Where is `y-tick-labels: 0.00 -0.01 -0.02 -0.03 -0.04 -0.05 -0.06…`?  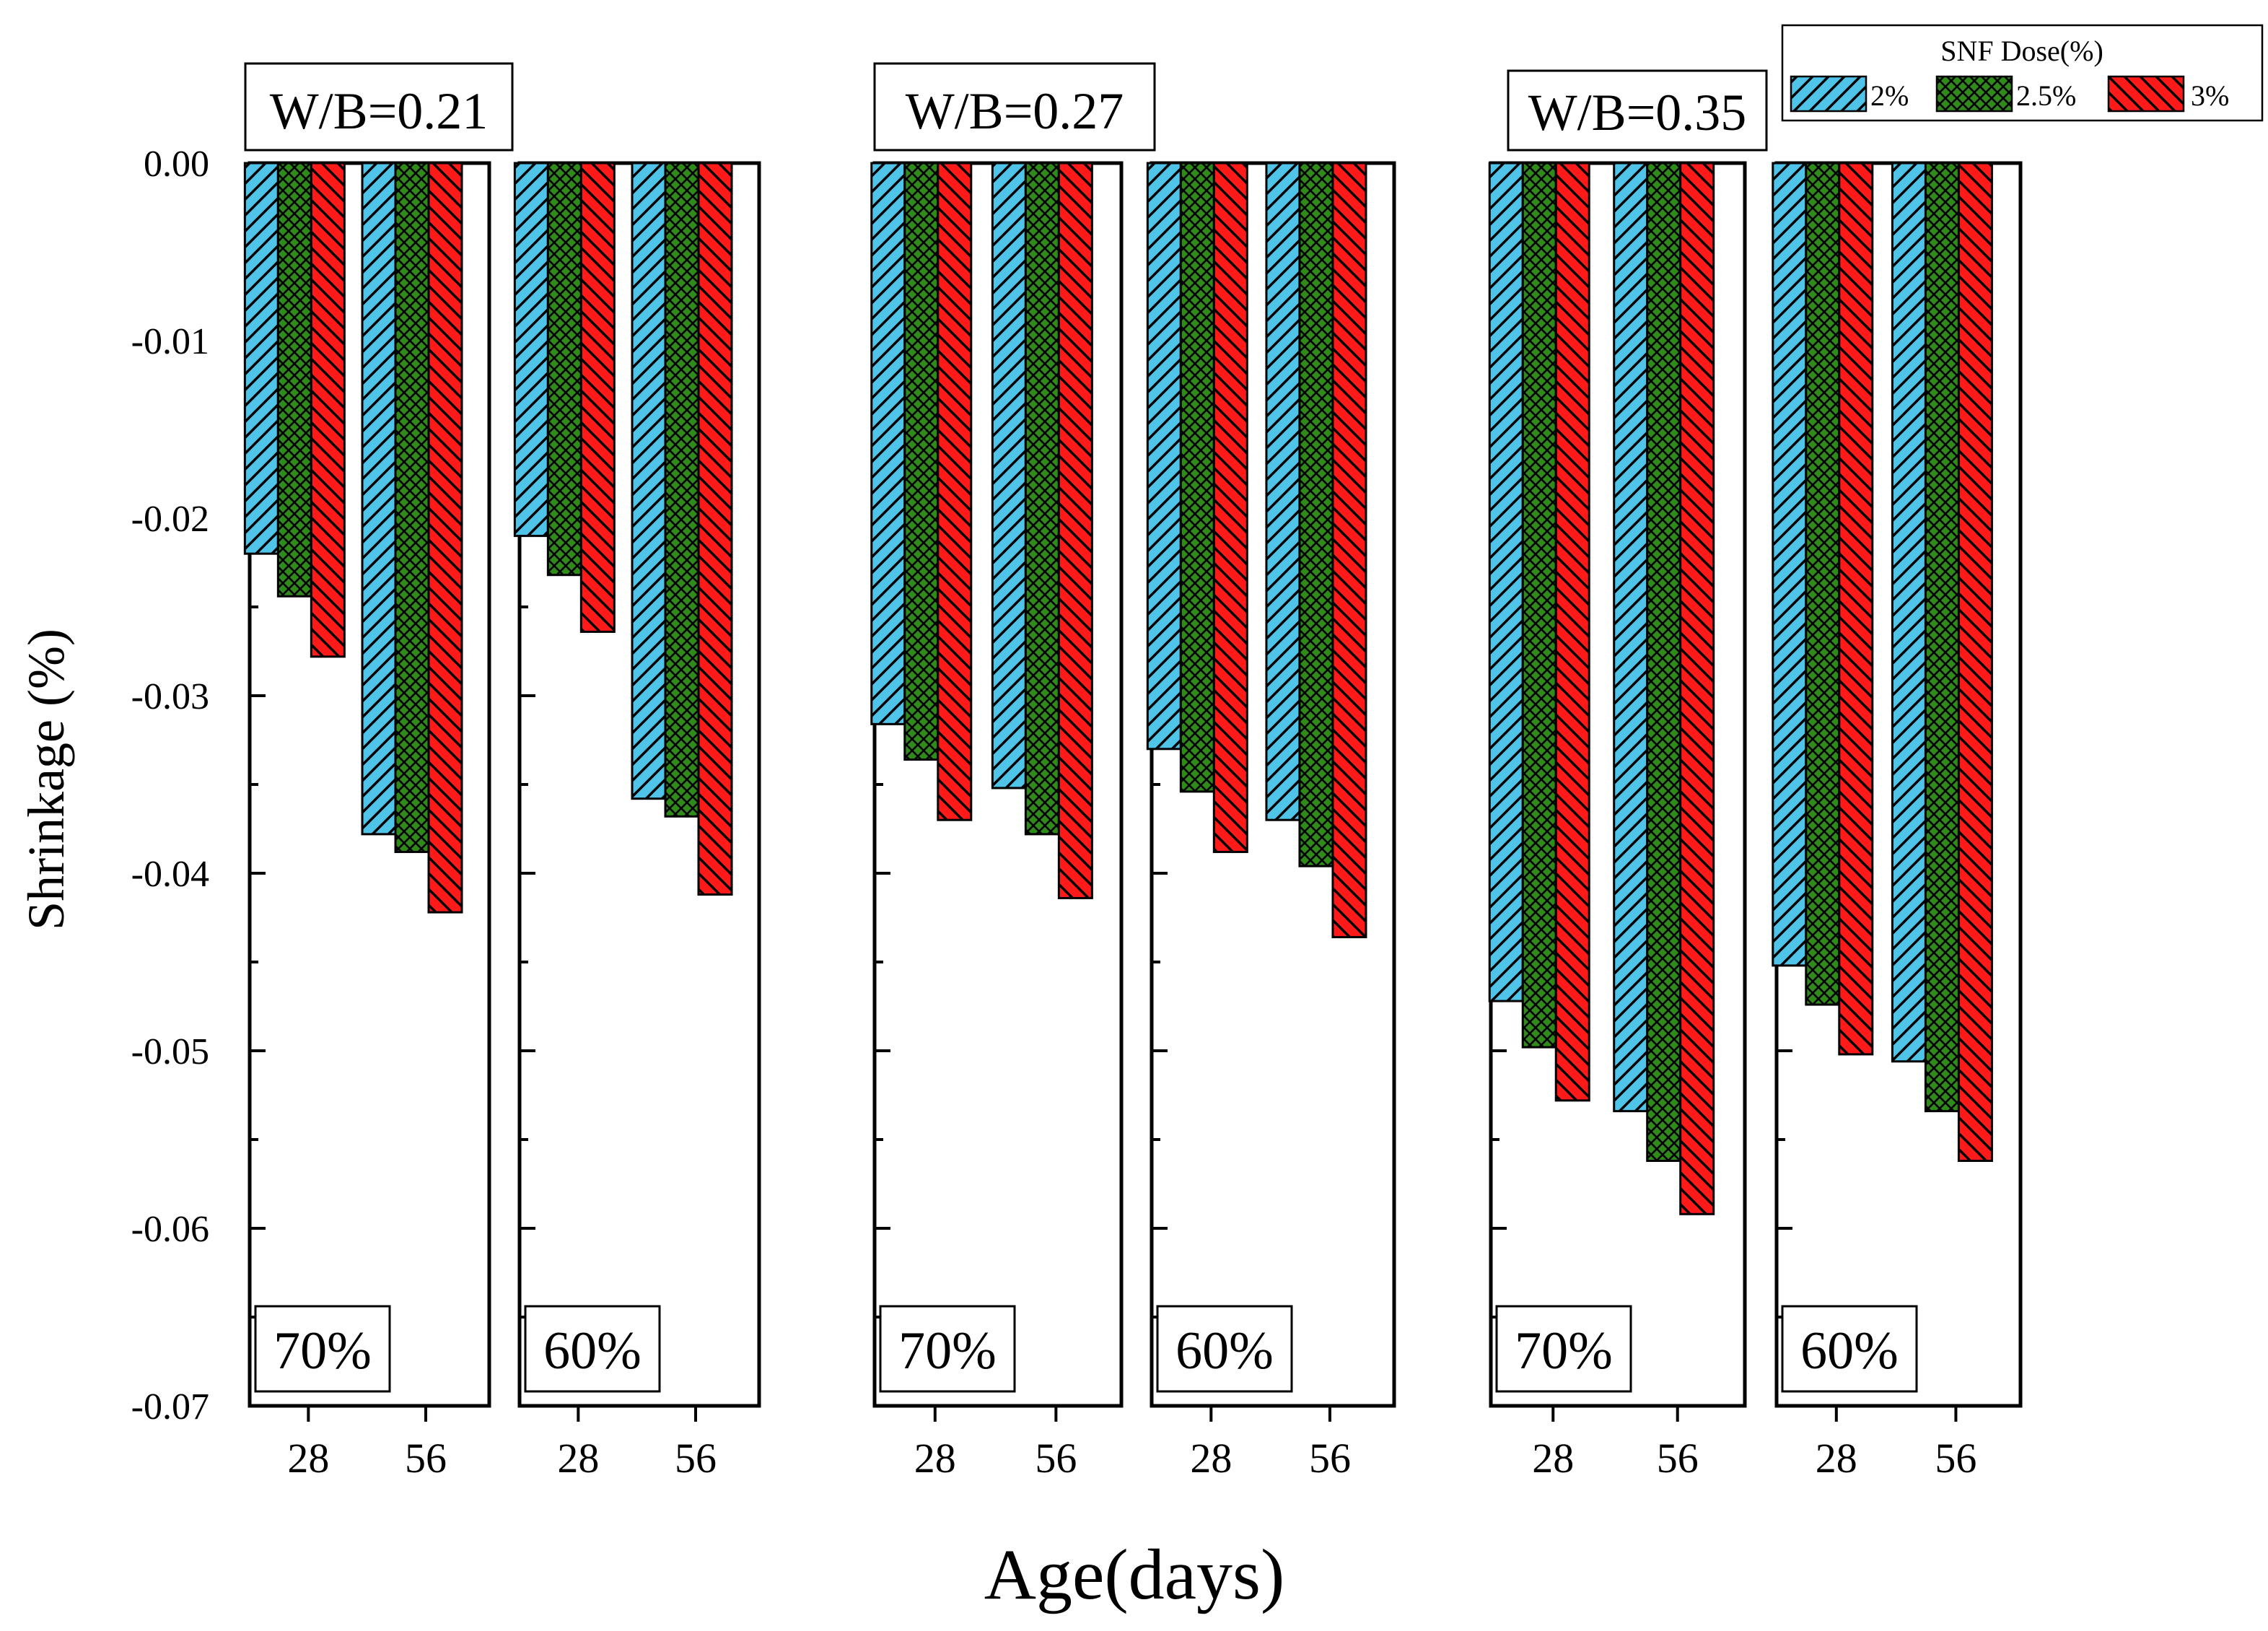
y-tick-labels: 0.00 -0.01 -0.02 -0.03 -0.04 -0.05 -0.06… is located at coordinates (170, 785).